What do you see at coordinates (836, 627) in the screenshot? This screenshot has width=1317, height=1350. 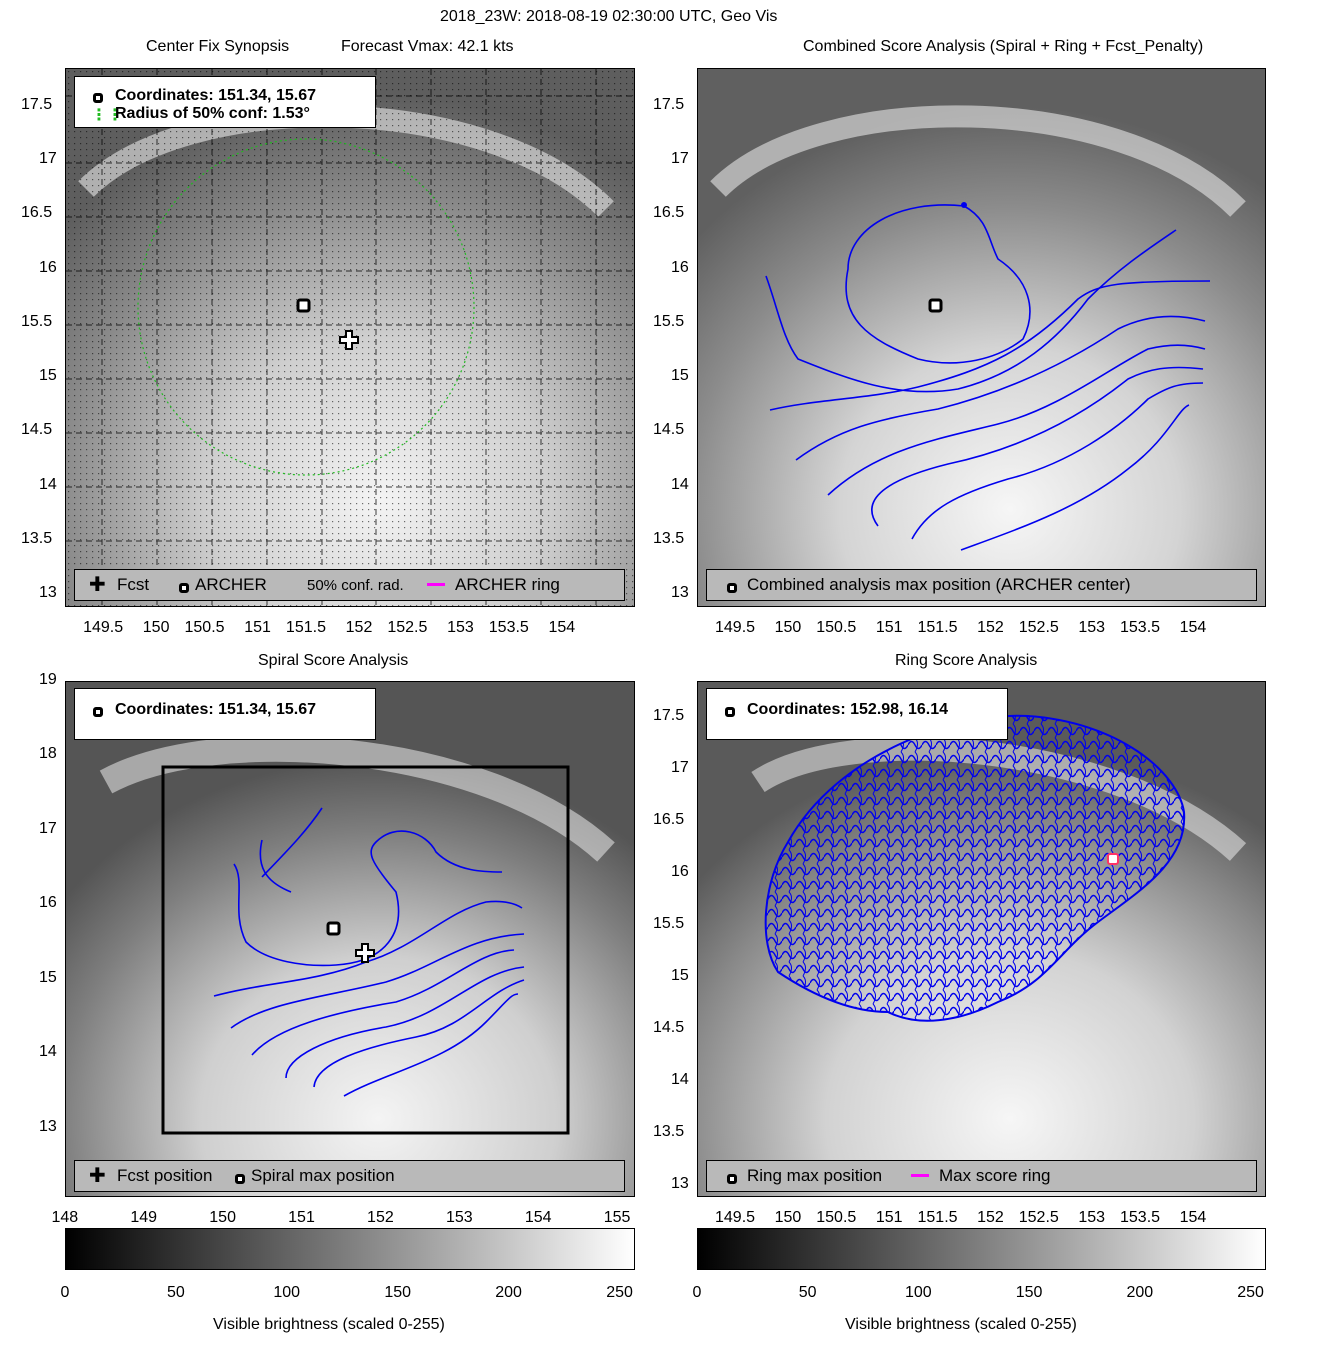 I see `p2-x-tick: 150.5` at bounding box center [836, 627].